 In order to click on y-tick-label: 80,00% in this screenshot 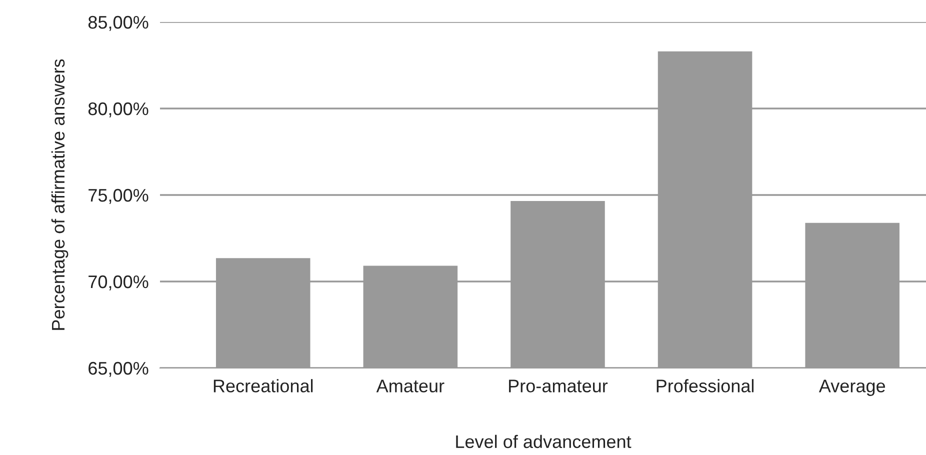, I will do `click(118, 110)`.